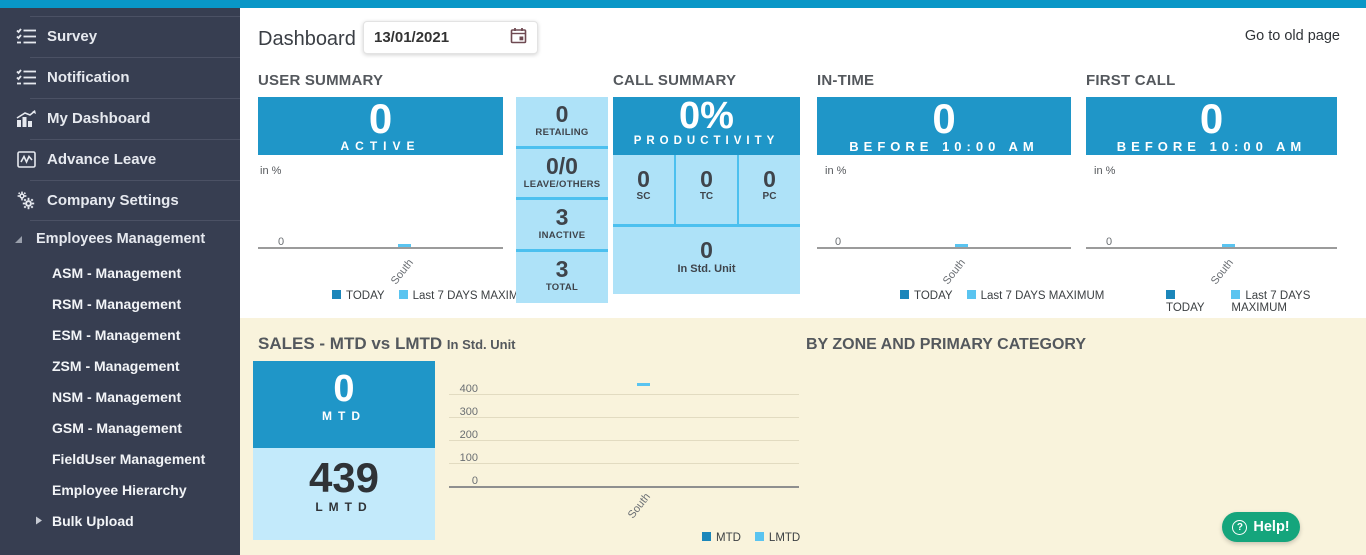  What do you see at coordinates (562, 278) in the screenshot?
I see `stat-total: 3 TOTAL` at bounding box center [562, 278].